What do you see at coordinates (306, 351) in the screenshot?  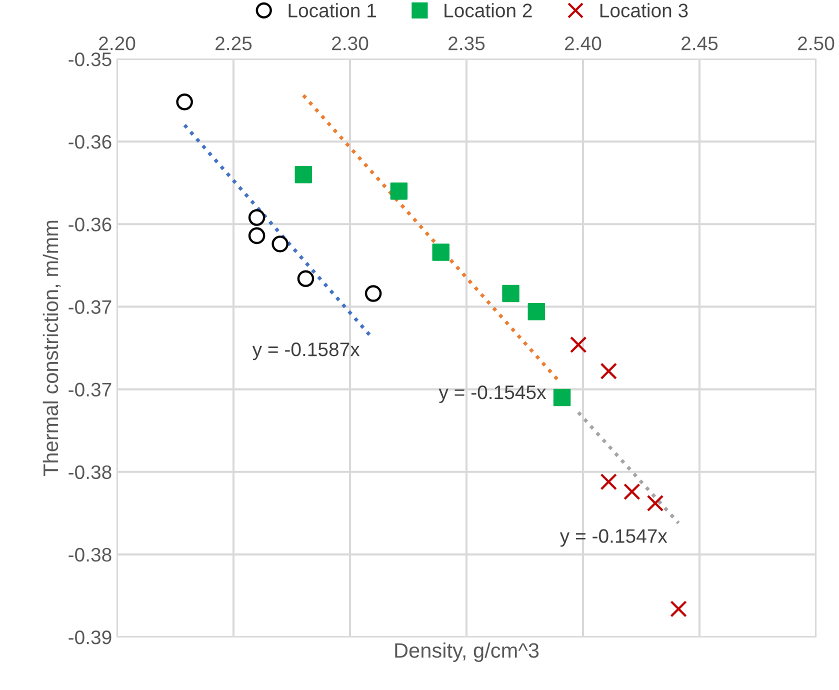 I see `annotation: y = -0.1587x` at bounding box center [306, 351].